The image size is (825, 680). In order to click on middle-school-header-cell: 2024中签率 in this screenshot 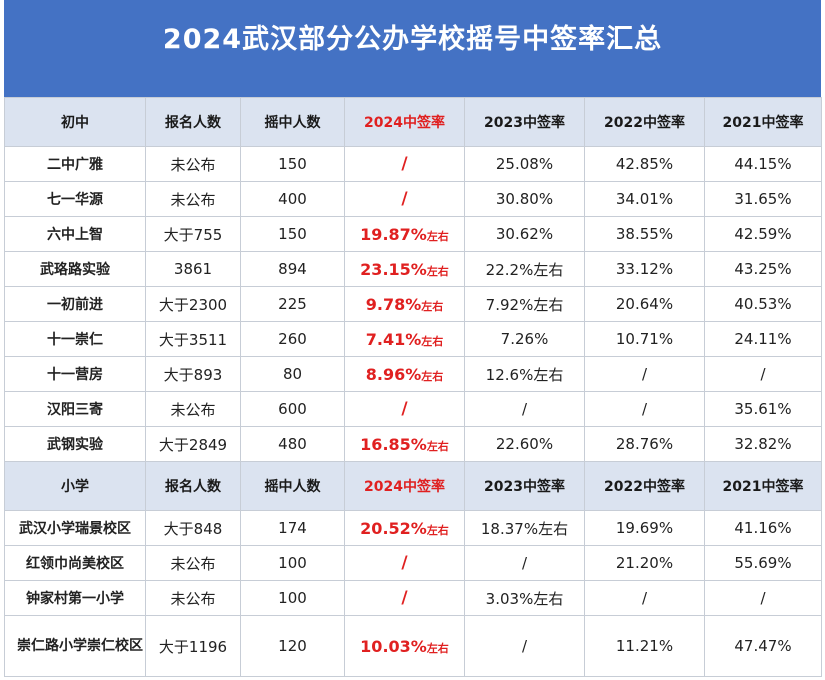, I will do `click(404, 122)`.